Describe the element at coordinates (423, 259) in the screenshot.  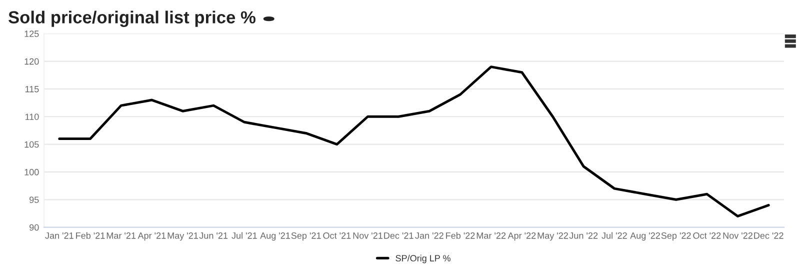
I see `legend-label: SP/Orig LP %` at that location.